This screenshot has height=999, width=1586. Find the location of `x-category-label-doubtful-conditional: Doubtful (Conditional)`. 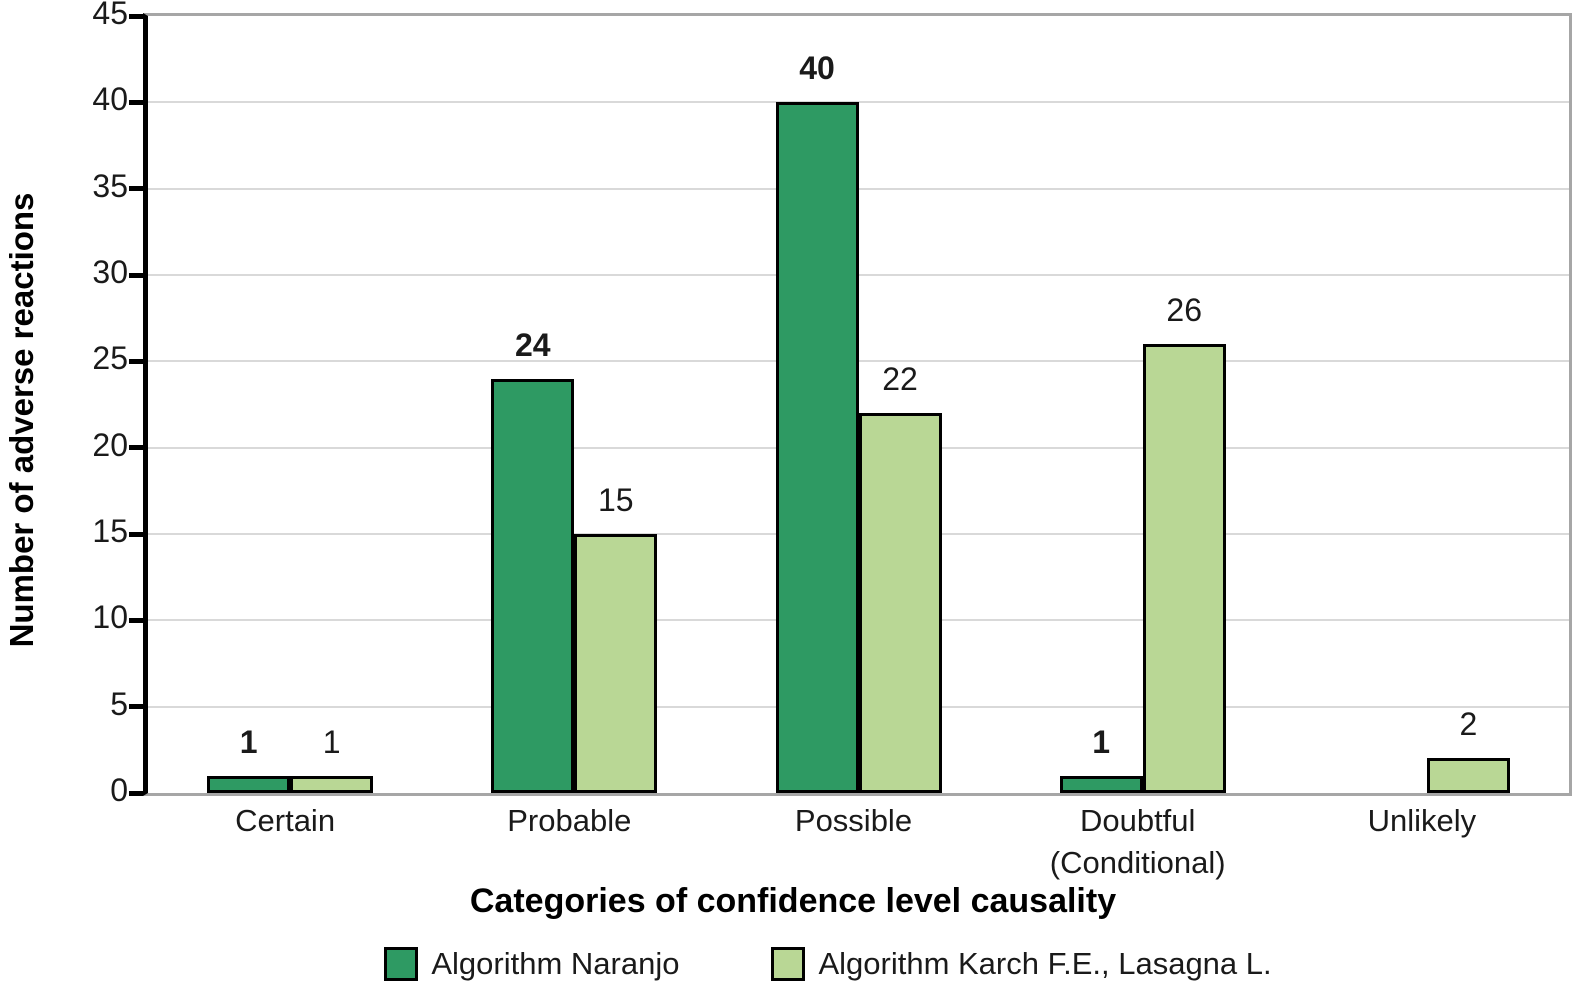

x-category-label-doubtful-conditional: Doubtful (Conditional) is located at coordinates (1137, 841).